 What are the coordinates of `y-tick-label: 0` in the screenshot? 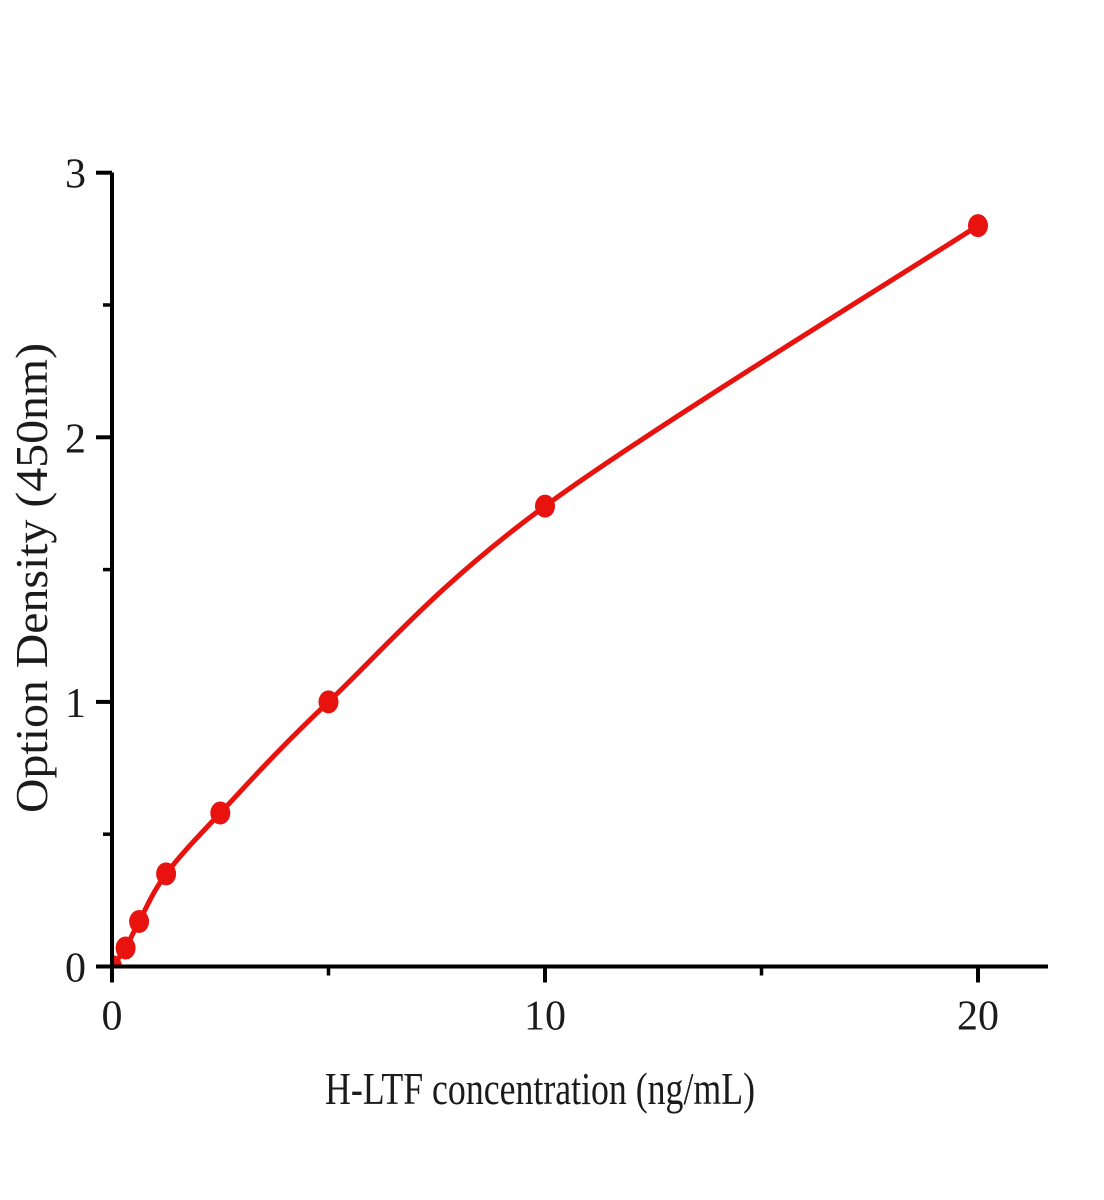 It's located at (75, 969).